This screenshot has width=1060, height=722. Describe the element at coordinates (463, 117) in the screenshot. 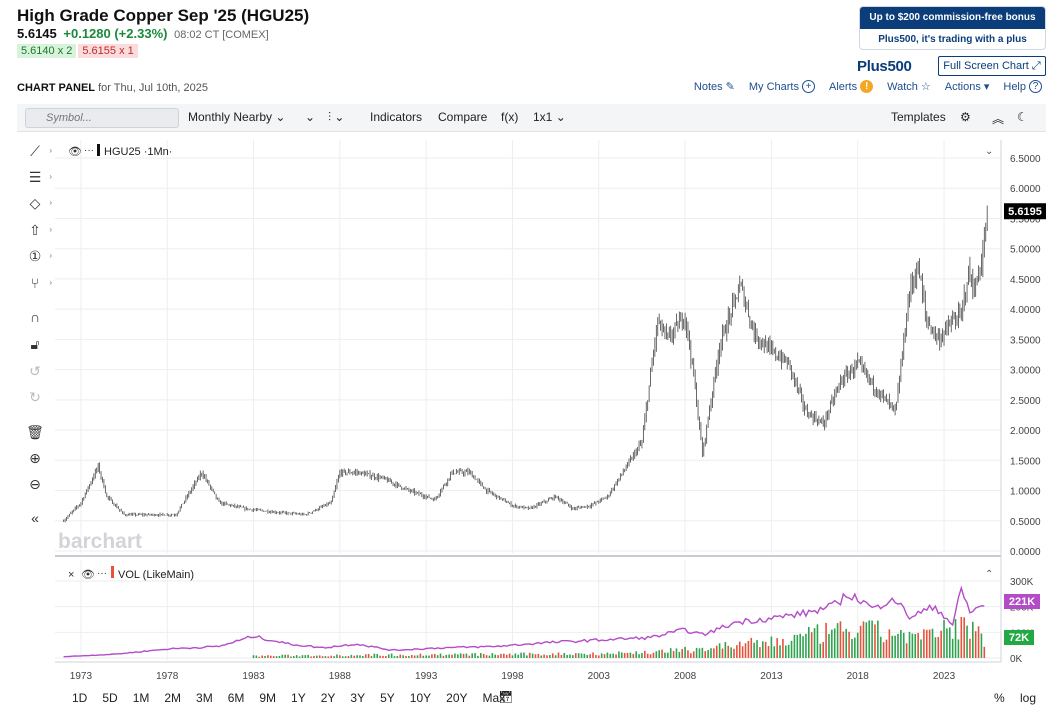

I see `compare-button: Compare` at that location.